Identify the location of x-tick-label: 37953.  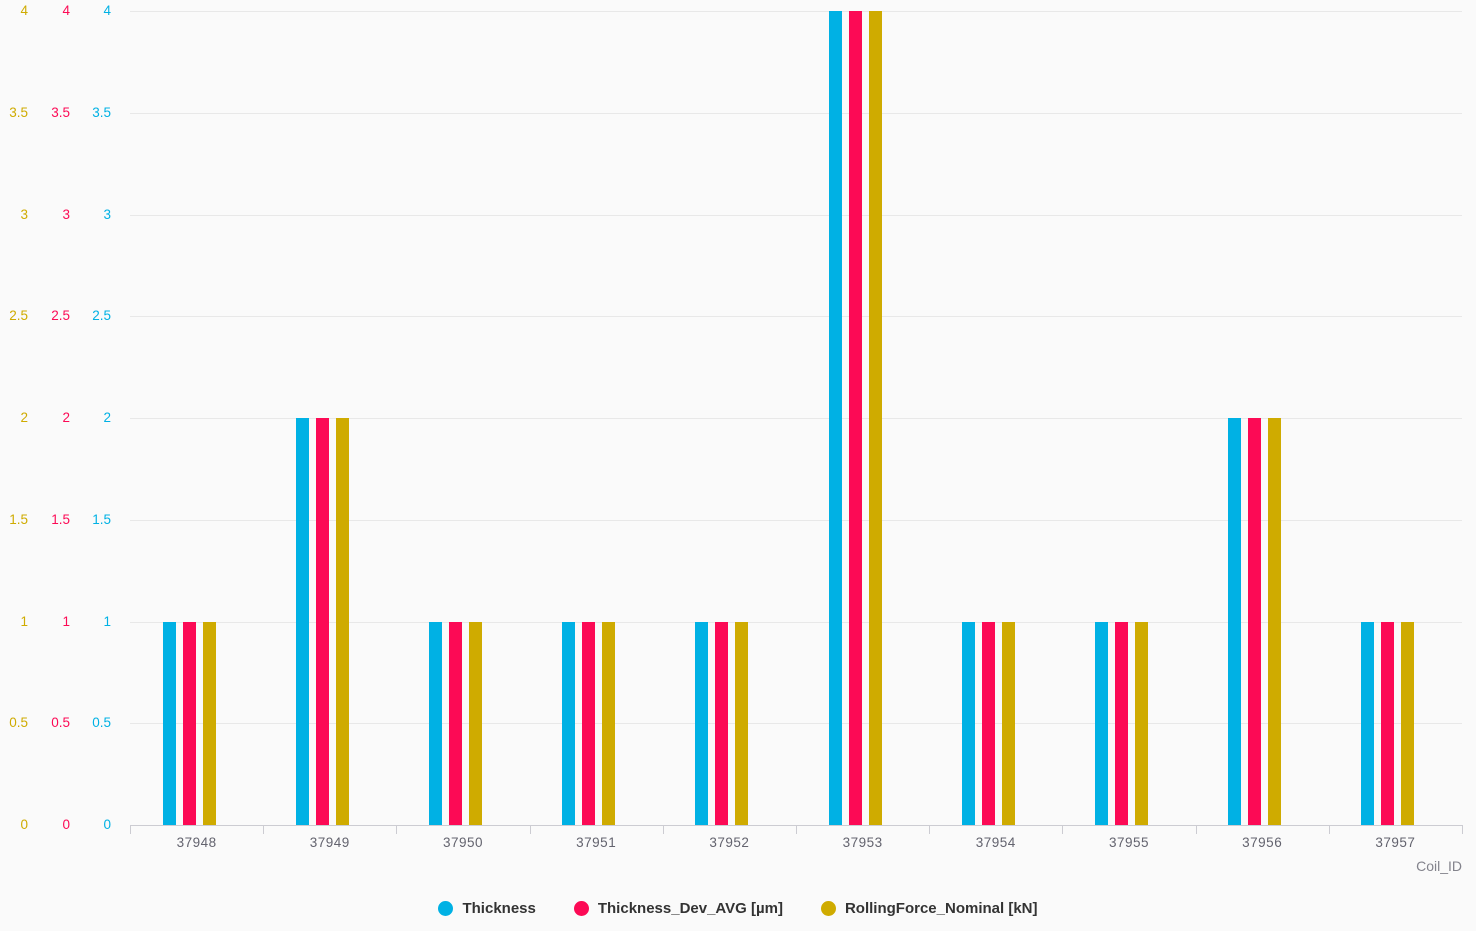
(862, 842).